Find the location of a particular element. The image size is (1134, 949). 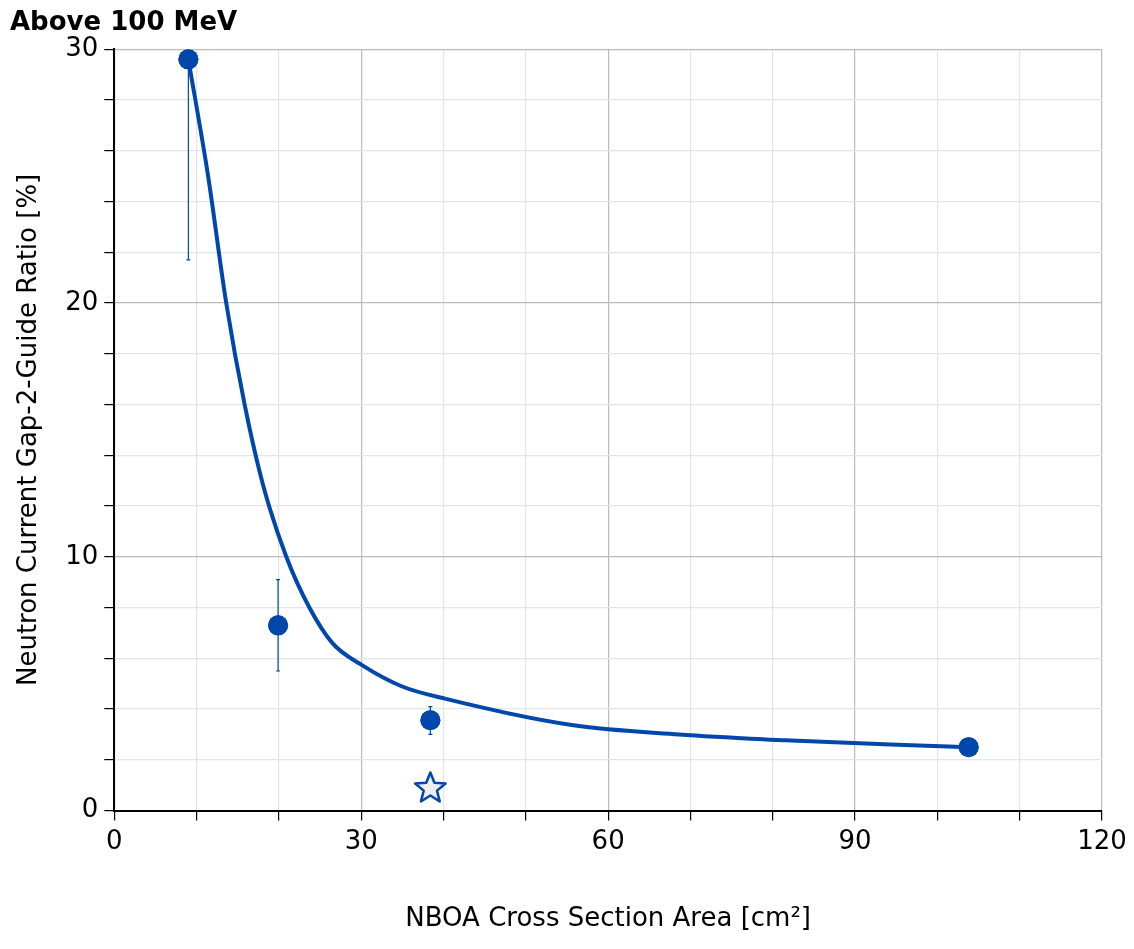

y-tick-label: 20 is located at coordinates (82, 300).